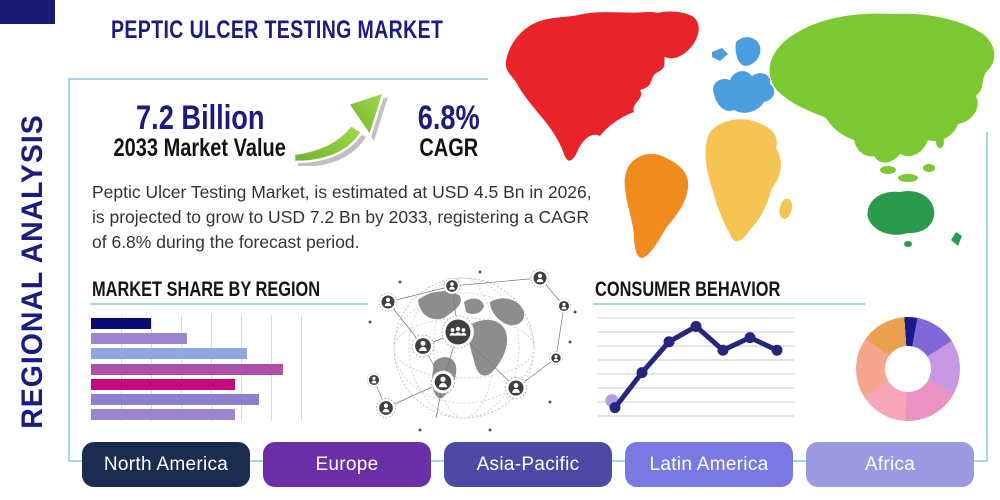  I want to click on region-button-north-america: North America, so click(166, 464).